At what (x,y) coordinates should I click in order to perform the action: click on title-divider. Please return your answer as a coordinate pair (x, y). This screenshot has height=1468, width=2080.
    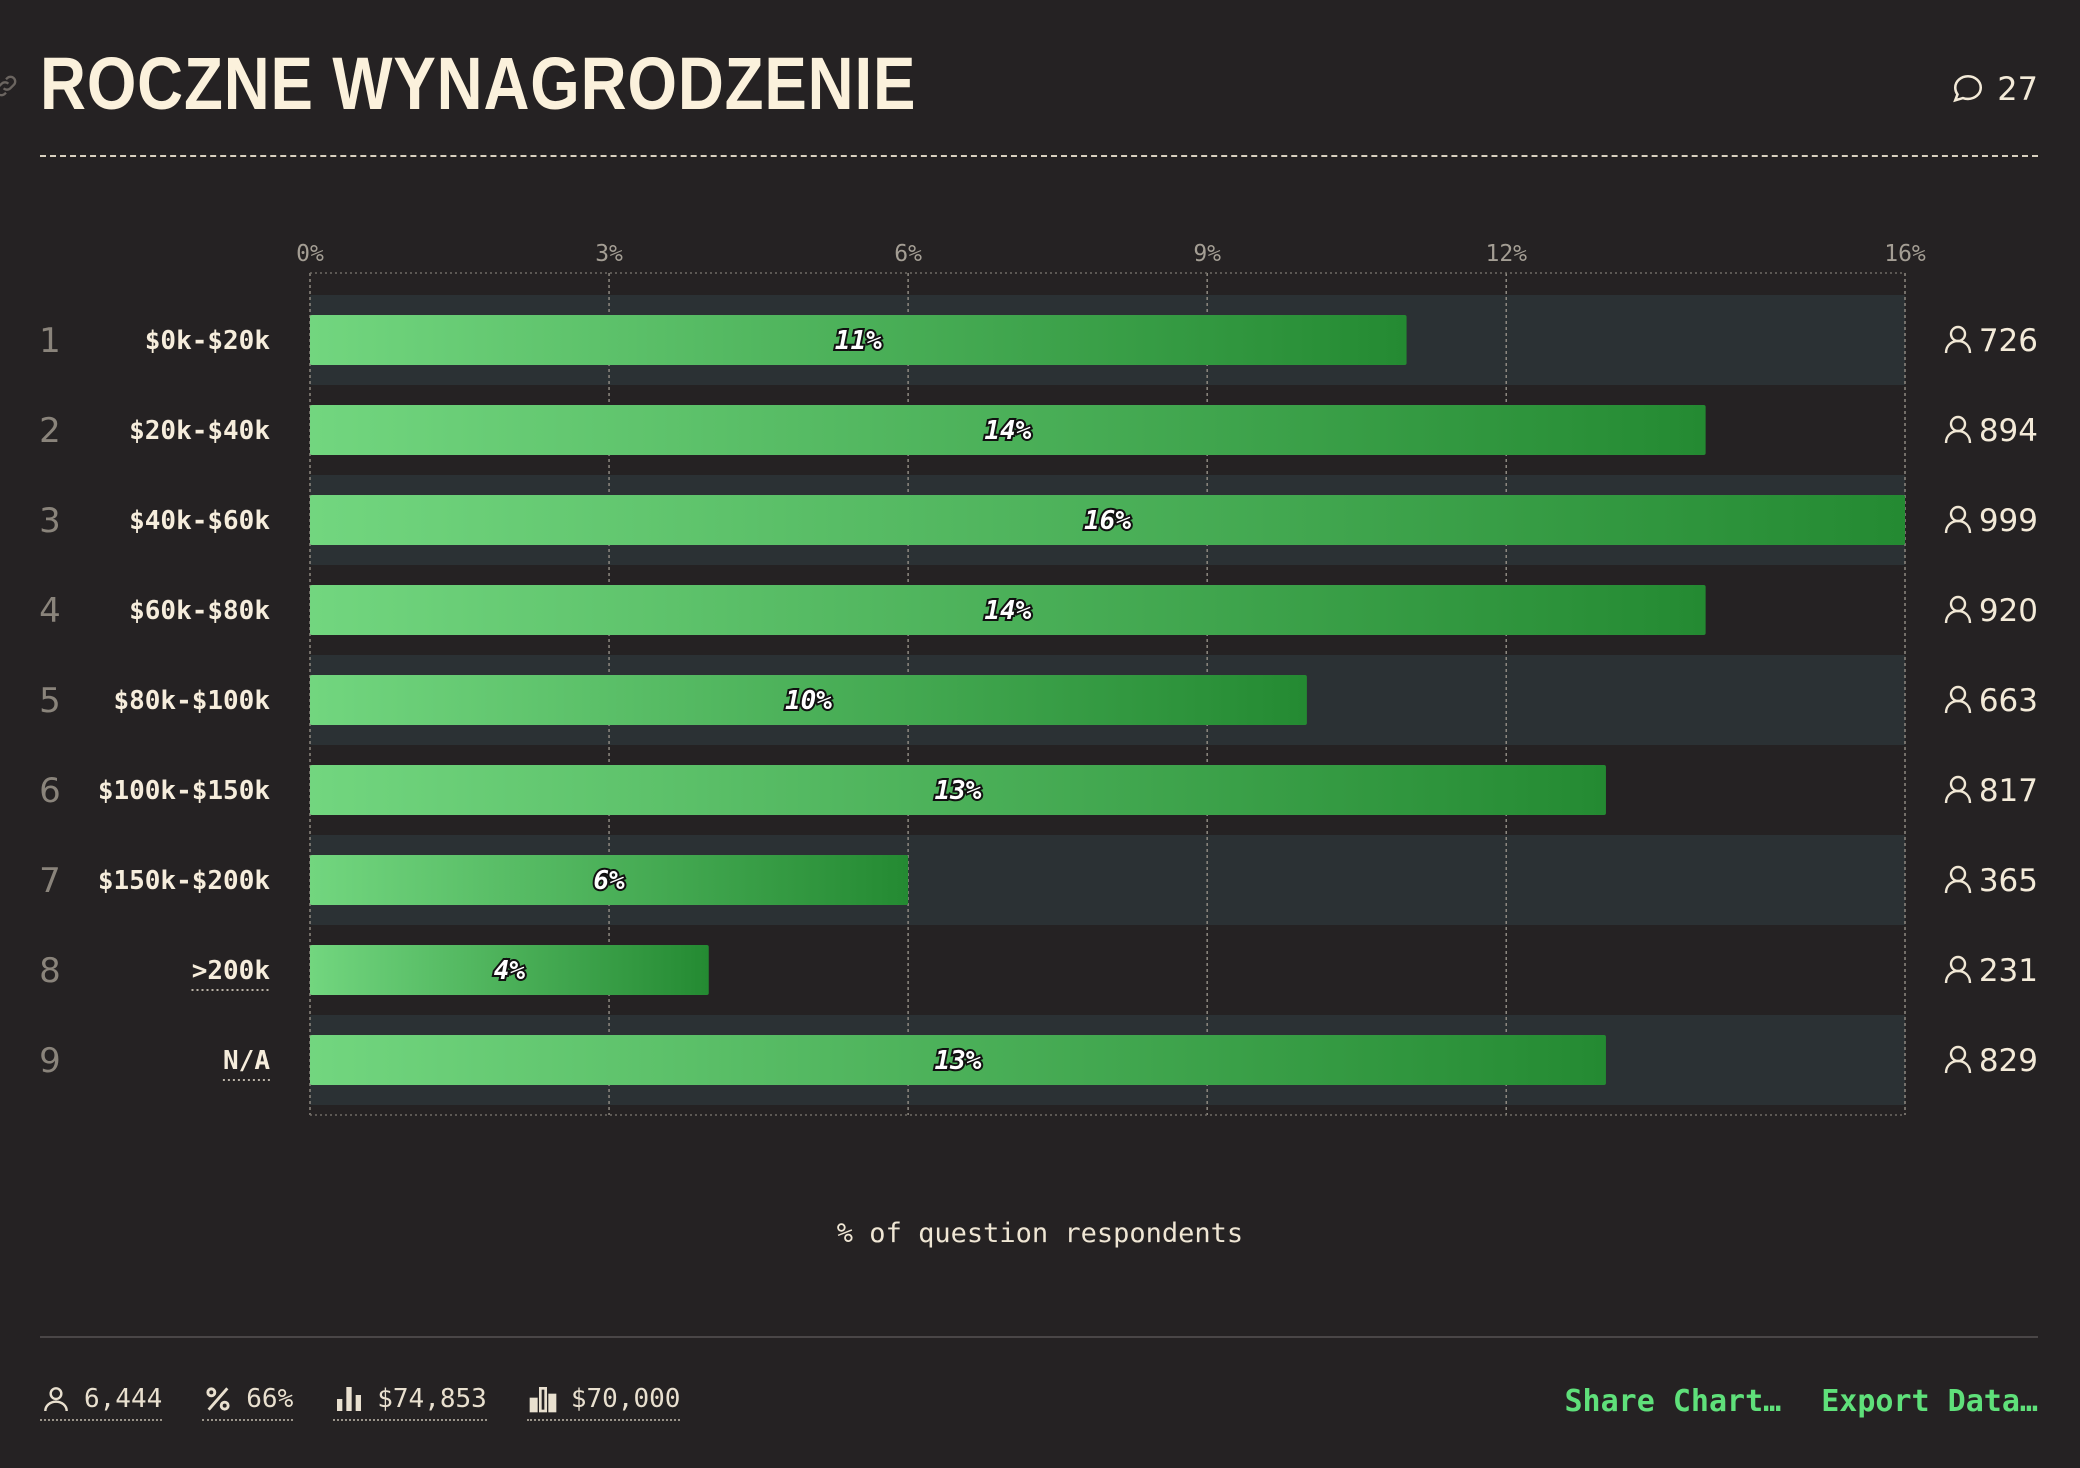
    Looking at the image, I should click on (1039, 156).